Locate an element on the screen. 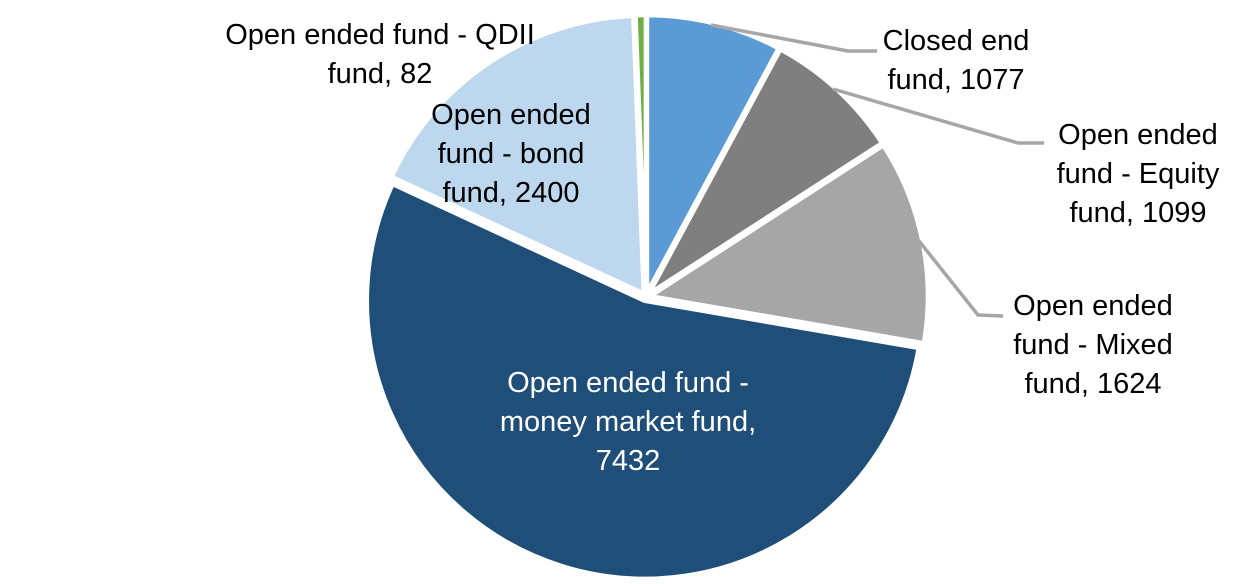 Image resolution: width=1250 pixels, height=584 pixels. pie-slice-closed-end-fund is located at coordinates (712, 154).